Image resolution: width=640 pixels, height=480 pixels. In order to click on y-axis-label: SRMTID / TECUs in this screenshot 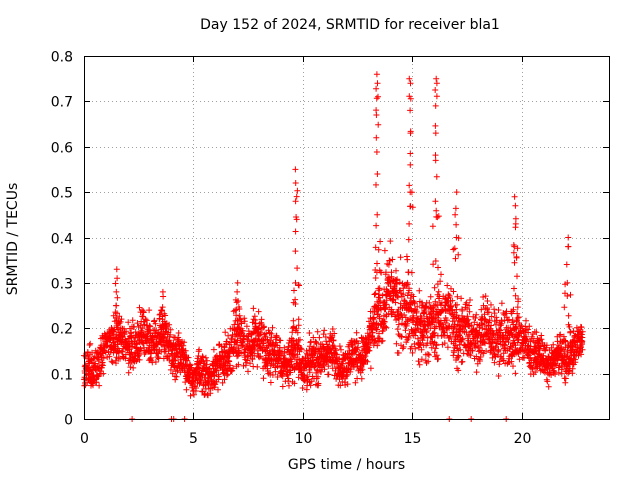, I will do `click(13, 239)`.